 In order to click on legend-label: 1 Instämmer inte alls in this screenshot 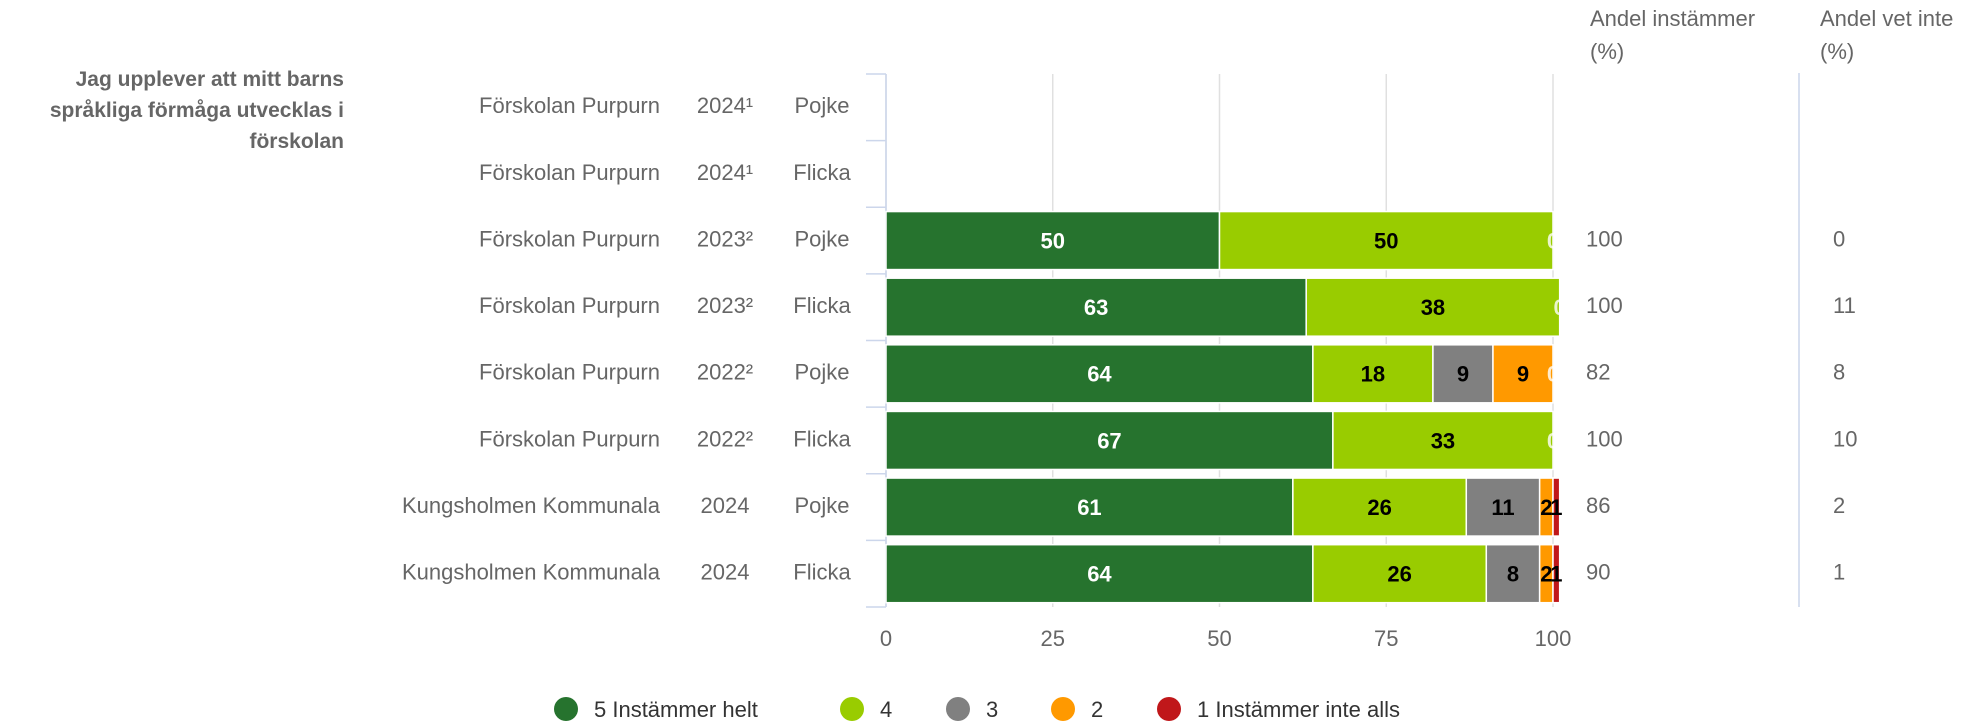, I will do `click(1298, 709)`.